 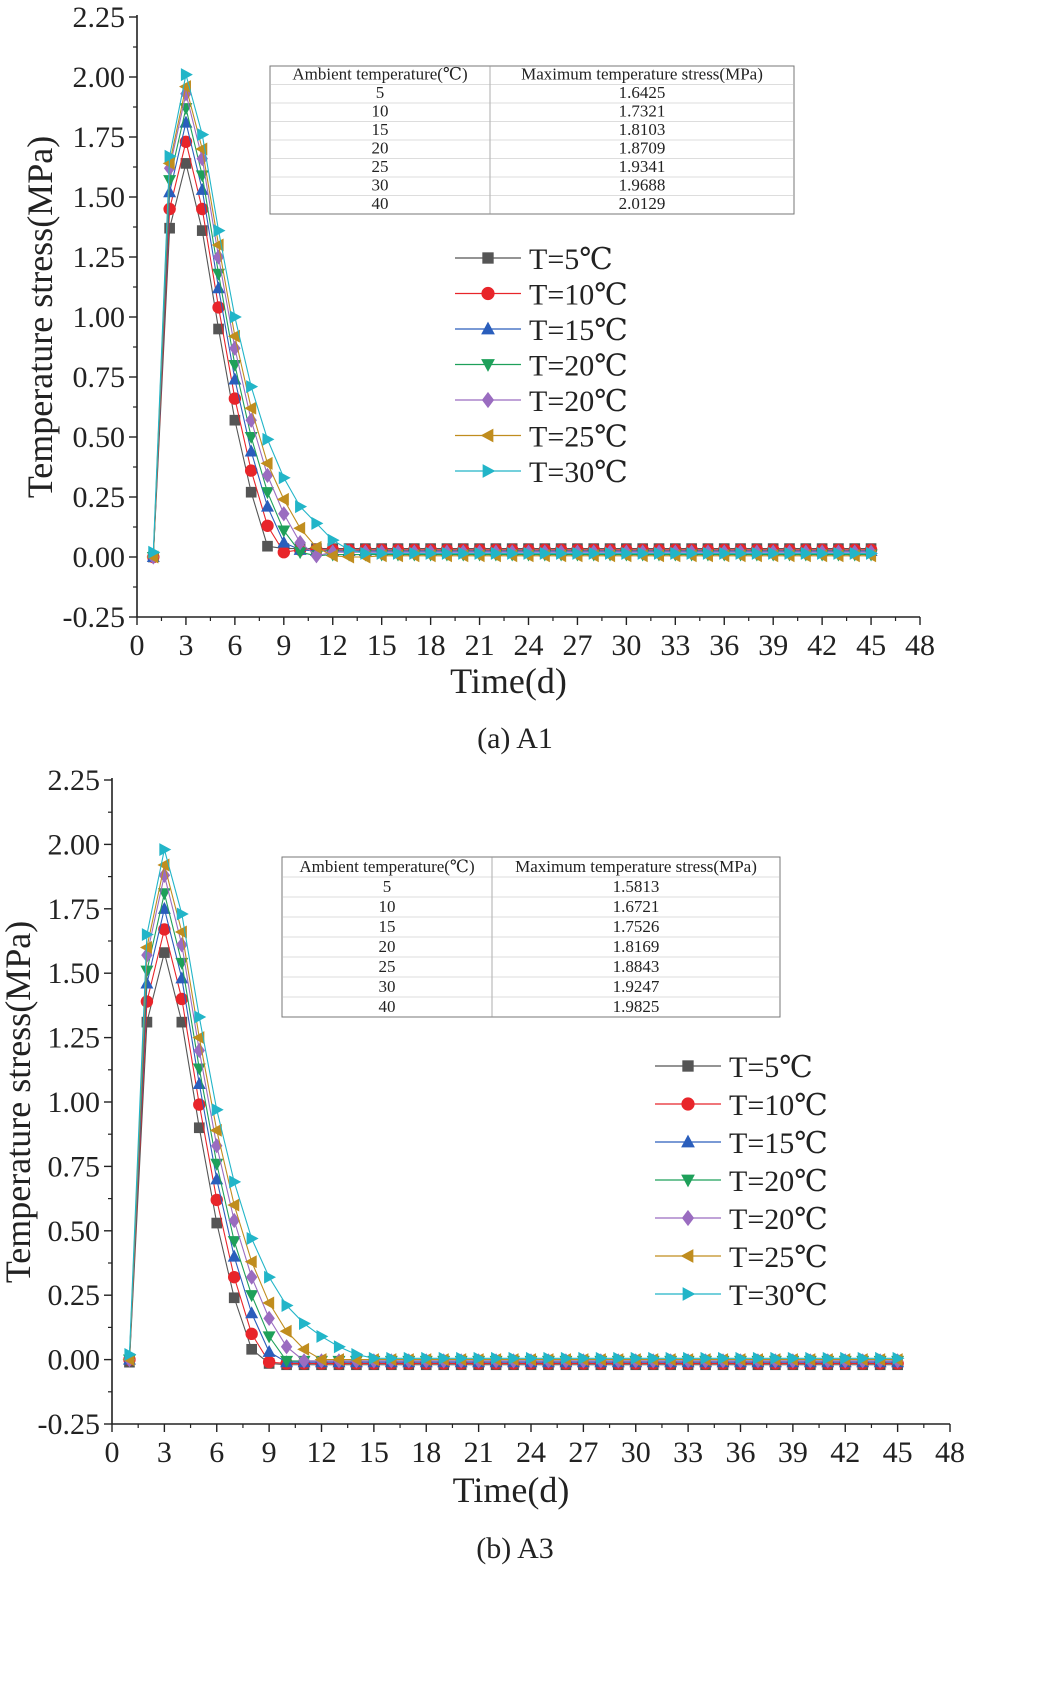 What do you see at coordinates (583, 1452) in the screenshot?
I see `x-tick-label: 27` at bounding box center [583, 1452].